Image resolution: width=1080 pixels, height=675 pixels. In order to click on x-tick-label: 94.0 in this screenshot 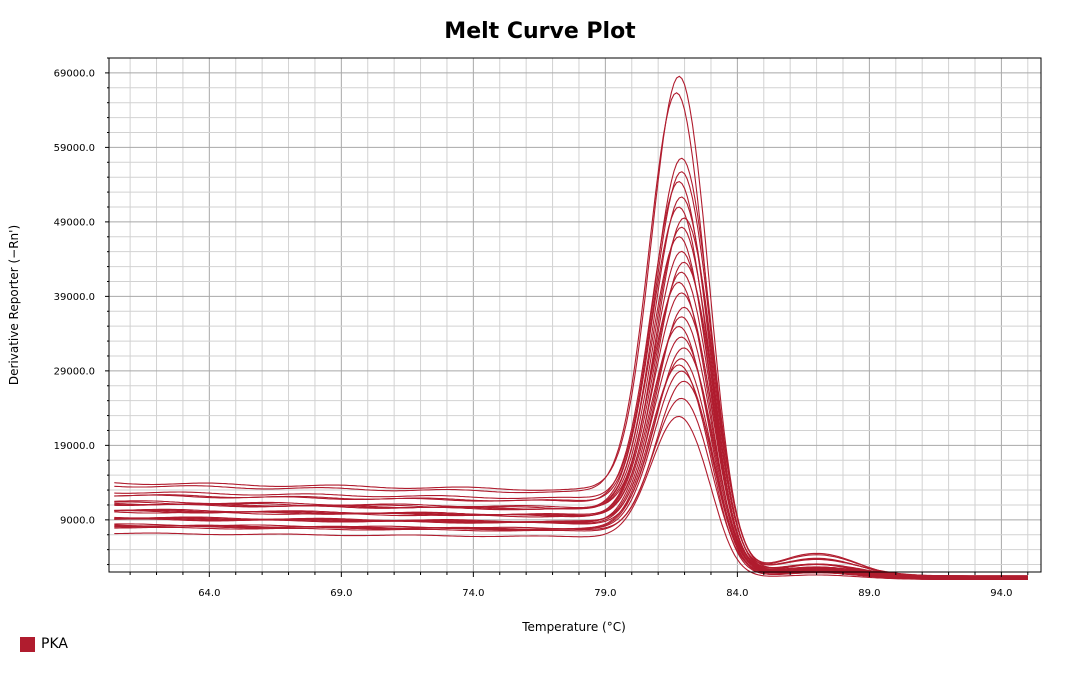, I will do `click(1001, 593)`.